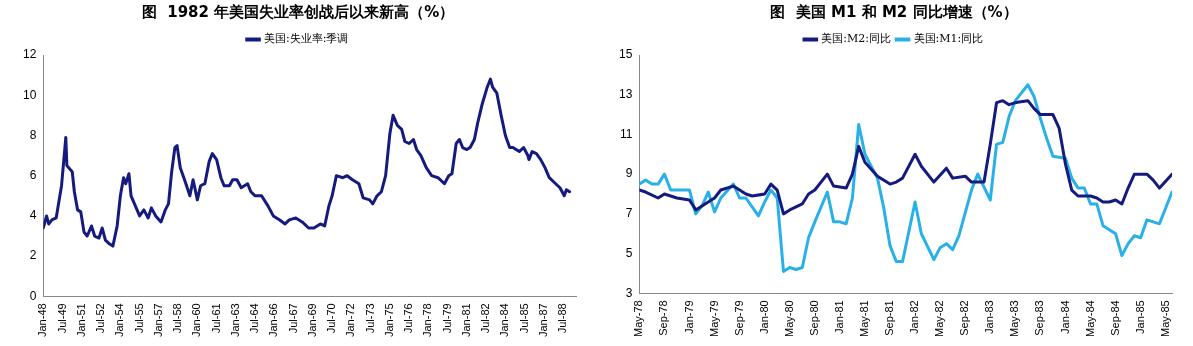  What do you see at coordinates (542, 320) in the screenshot?
I see `x-tick-label: Jan-87` at bounding box center [542, 320].